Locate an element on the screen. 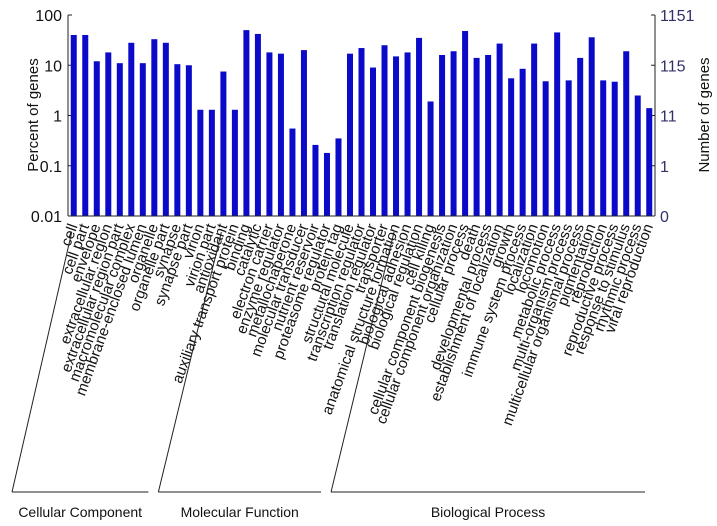 This screenshot has width=717, height=526. y2-tick-label: 1 is located at coordinates (664, 167).